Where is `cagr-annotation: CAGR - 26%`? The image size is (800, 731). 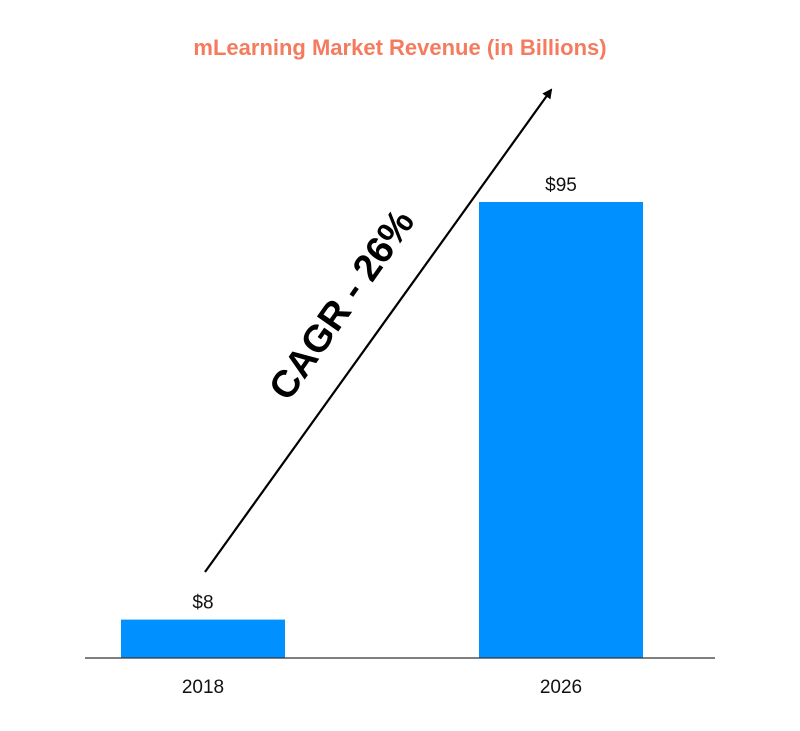
cagr-annotation: CAGR - 26% is located at coordinates (342, 305).